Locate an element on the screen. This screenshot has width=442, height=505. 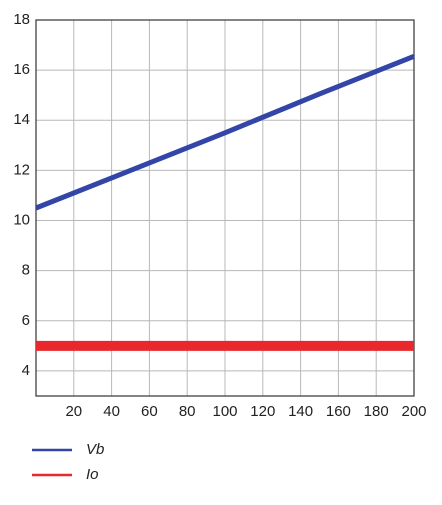
x-tick-label: 180 is located at coordinates (376, 411).